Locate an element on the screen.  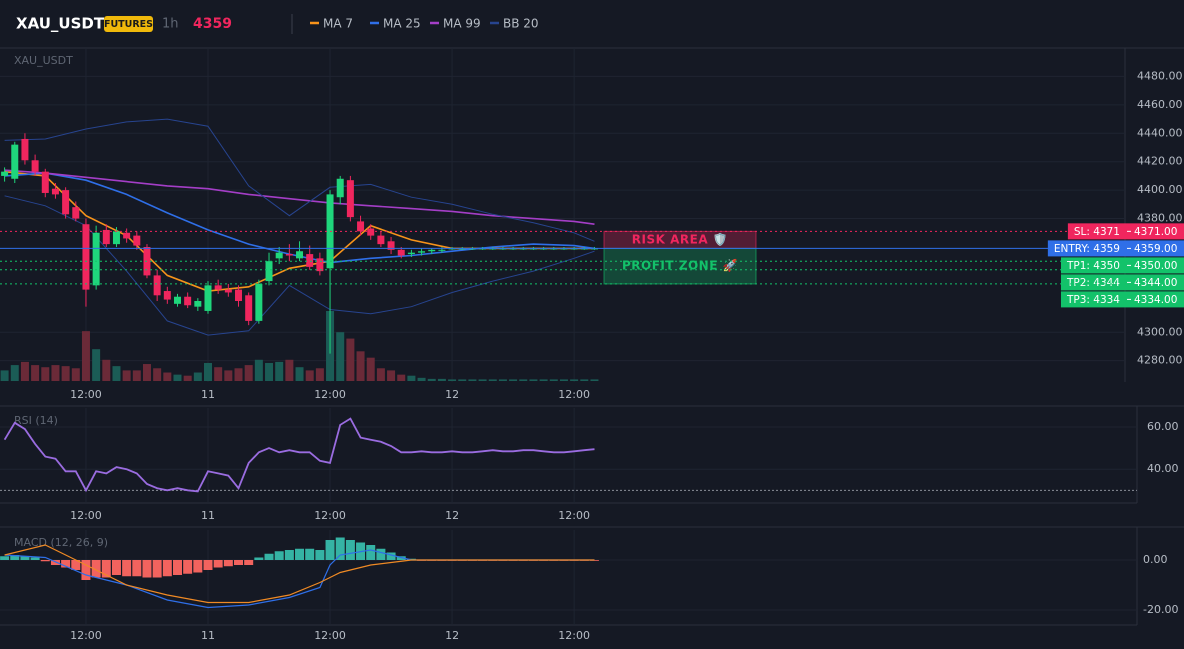
badge: FUTURES is located at coordinates (128, 24).